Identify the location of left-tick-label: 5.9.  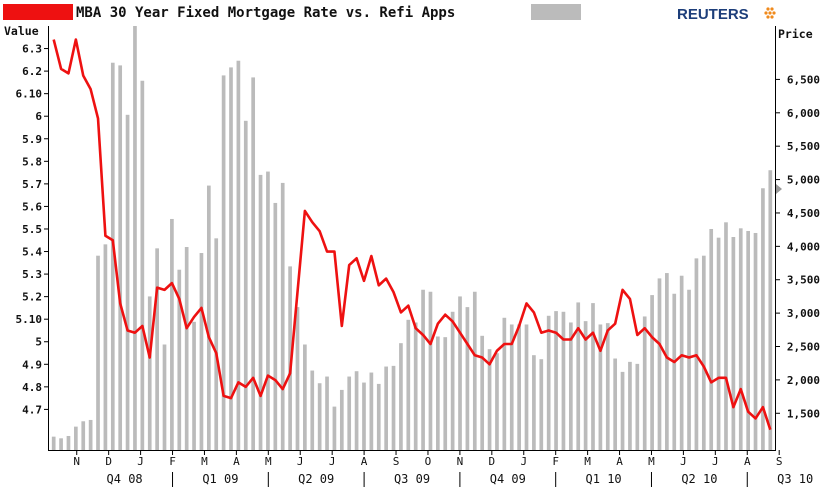
(32, 139).